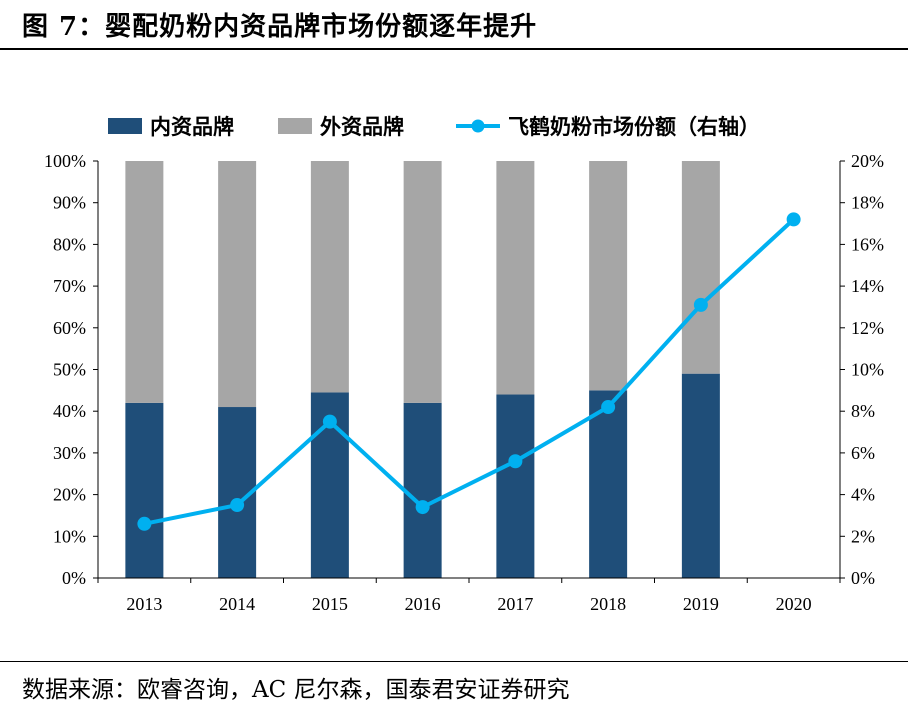 The width and height of the screenshot is (908, 713). Describe the element at coordinates (192, 126) in the screenshot. I see `legend-label: 内资品牌` at that location.